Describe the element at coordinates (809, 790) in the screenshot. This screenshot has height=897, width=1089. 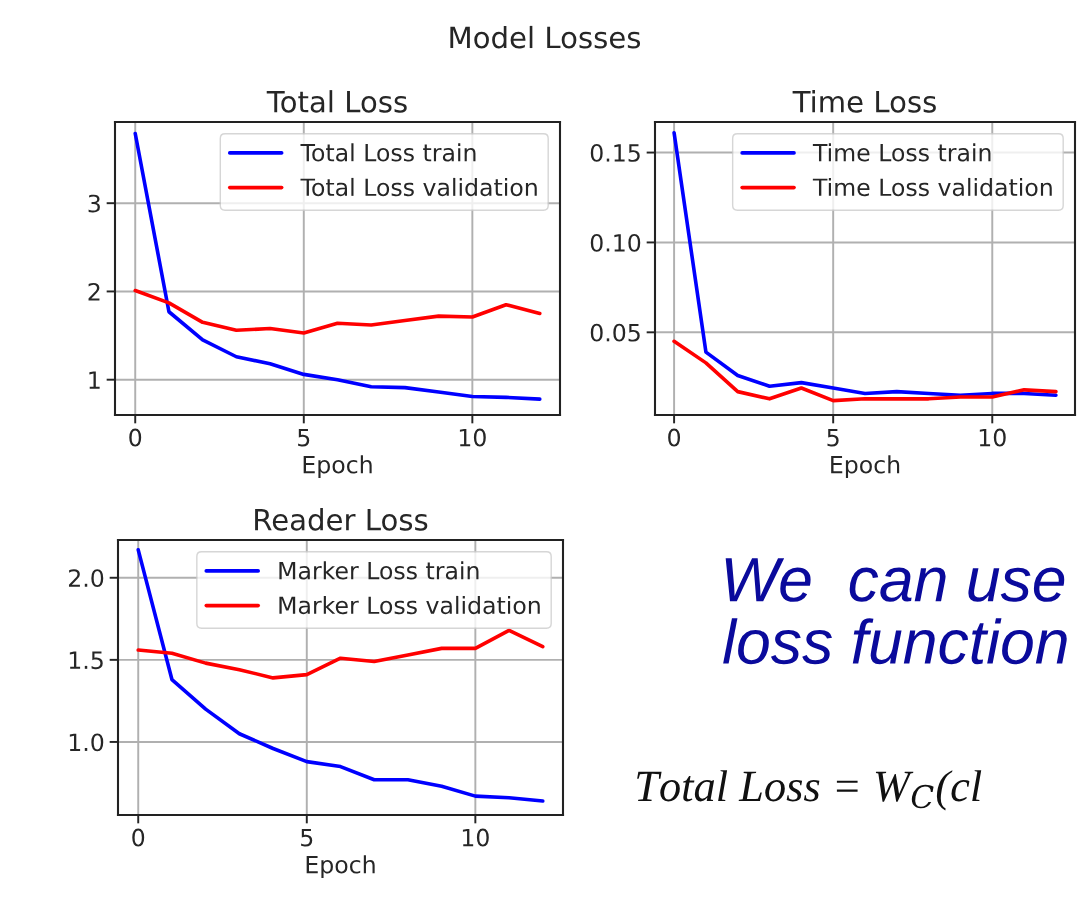
I see `text: Total Loss = W$_{C}$(cl` at that location.